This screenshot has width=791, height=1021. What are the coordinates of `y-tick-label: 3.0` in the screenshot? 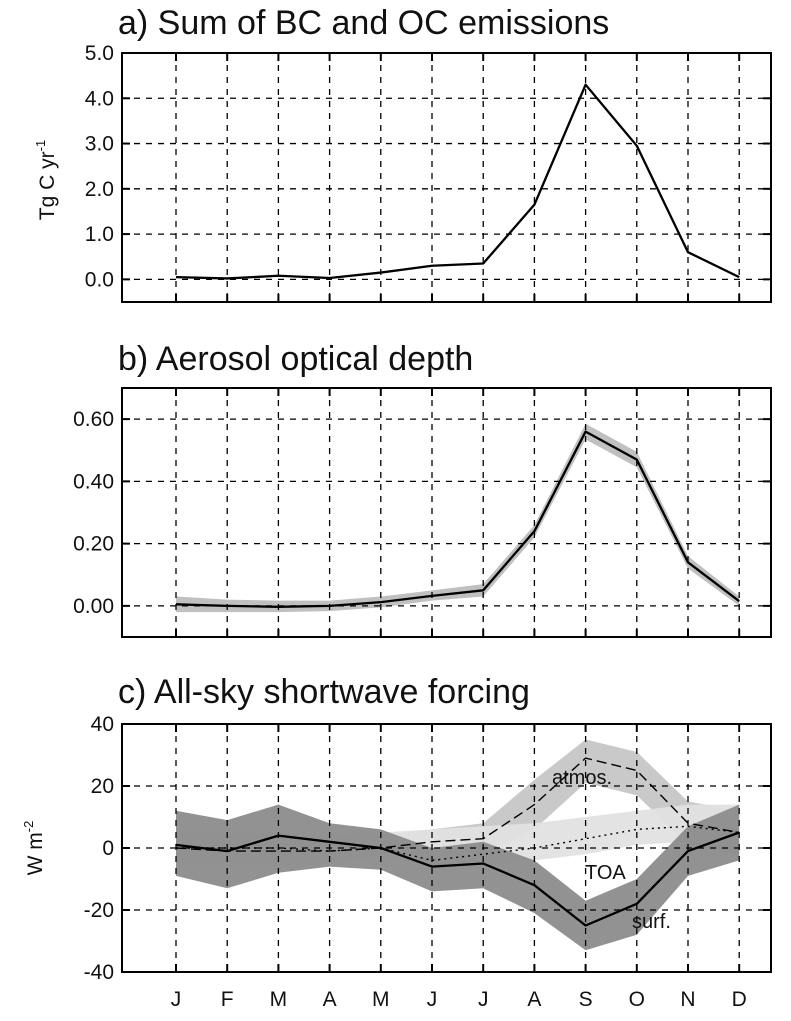 It's located at (99, 144).